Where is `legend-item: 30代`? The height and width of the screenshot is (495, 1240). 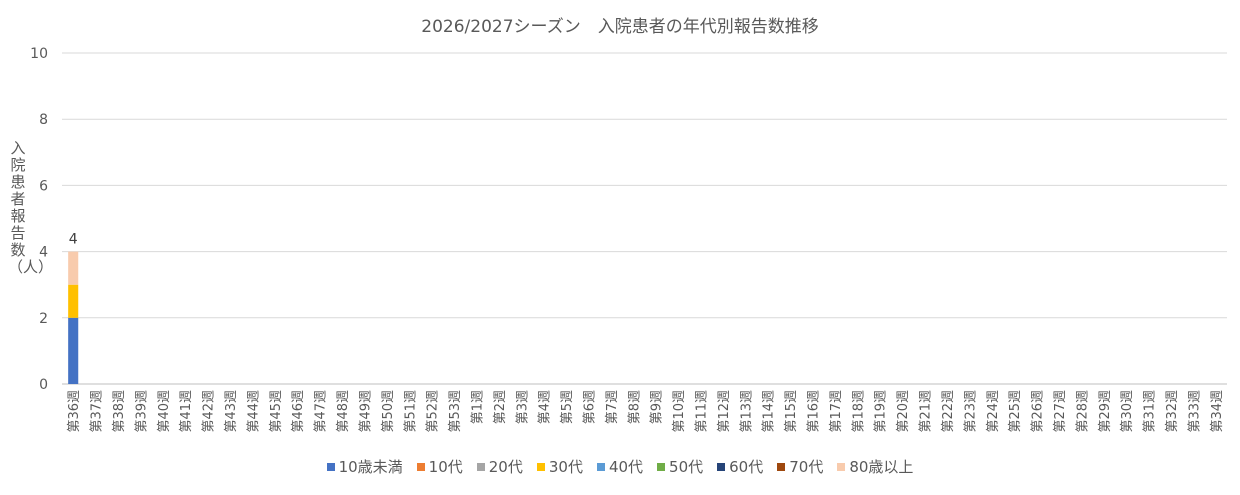 legend-item: 30代 is located at coordinates (559, 466).